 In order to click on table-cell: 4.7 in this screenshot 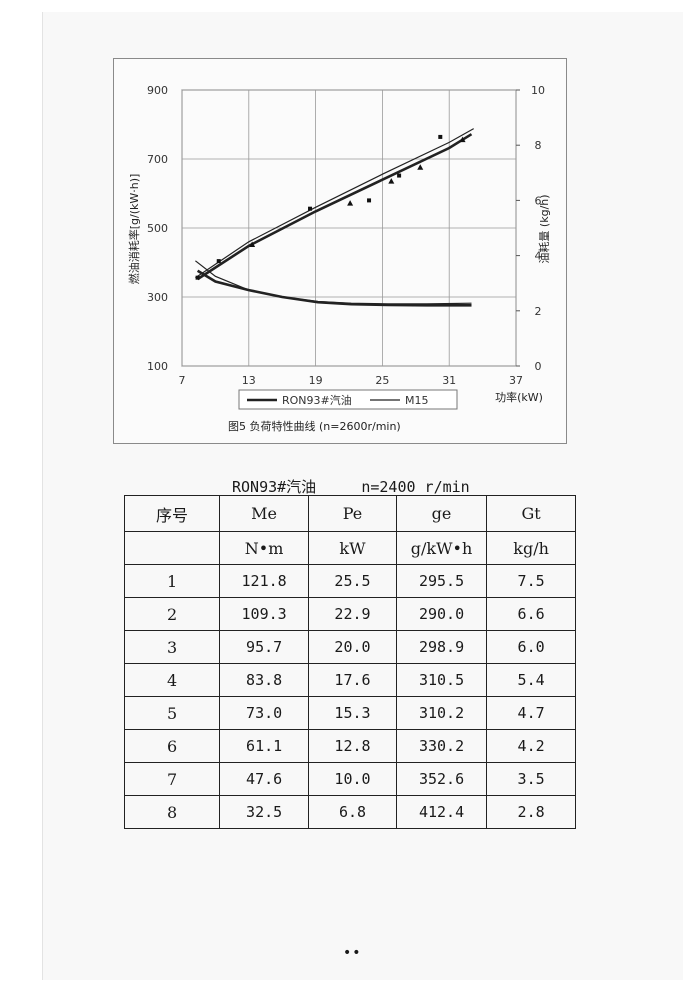, I will do `click(531, 713)`.